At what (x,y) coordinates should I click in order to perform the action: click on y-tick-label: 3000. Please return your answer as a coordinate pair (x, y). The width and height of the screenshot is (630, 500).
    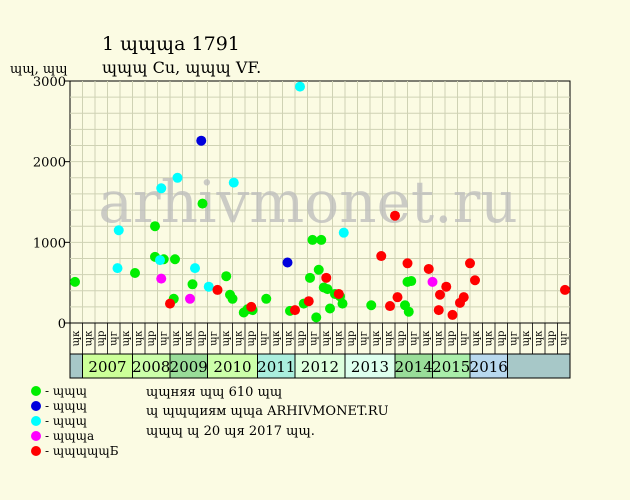
    Looking at the image, I should click on (49, 82).